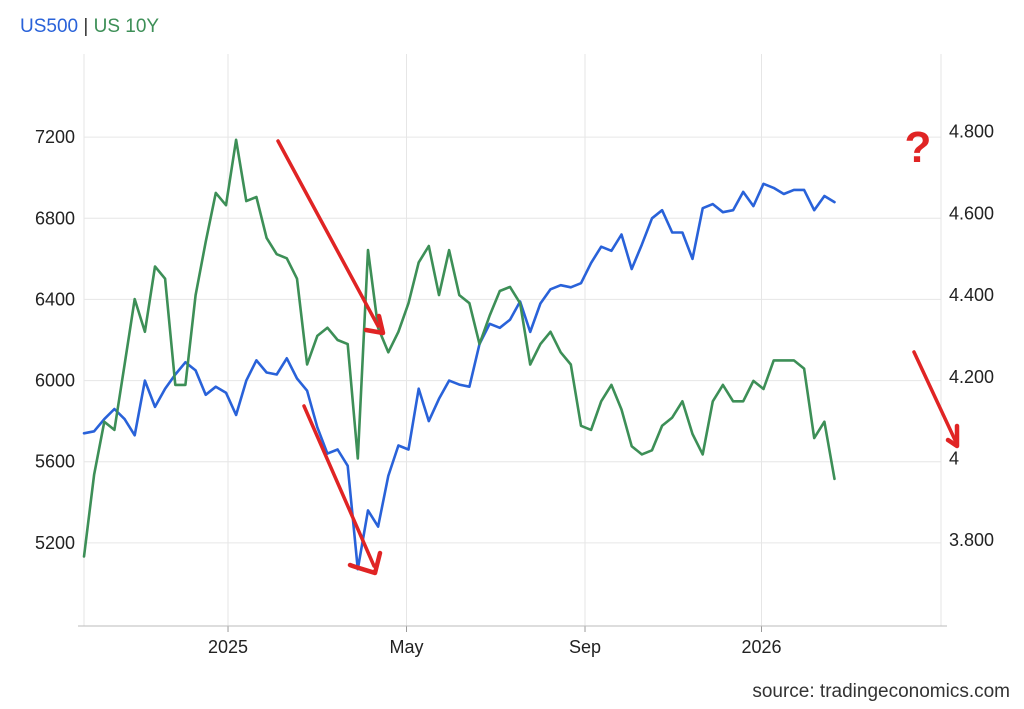  I want to click on left-tick-label: 7200, so click(55, 137).